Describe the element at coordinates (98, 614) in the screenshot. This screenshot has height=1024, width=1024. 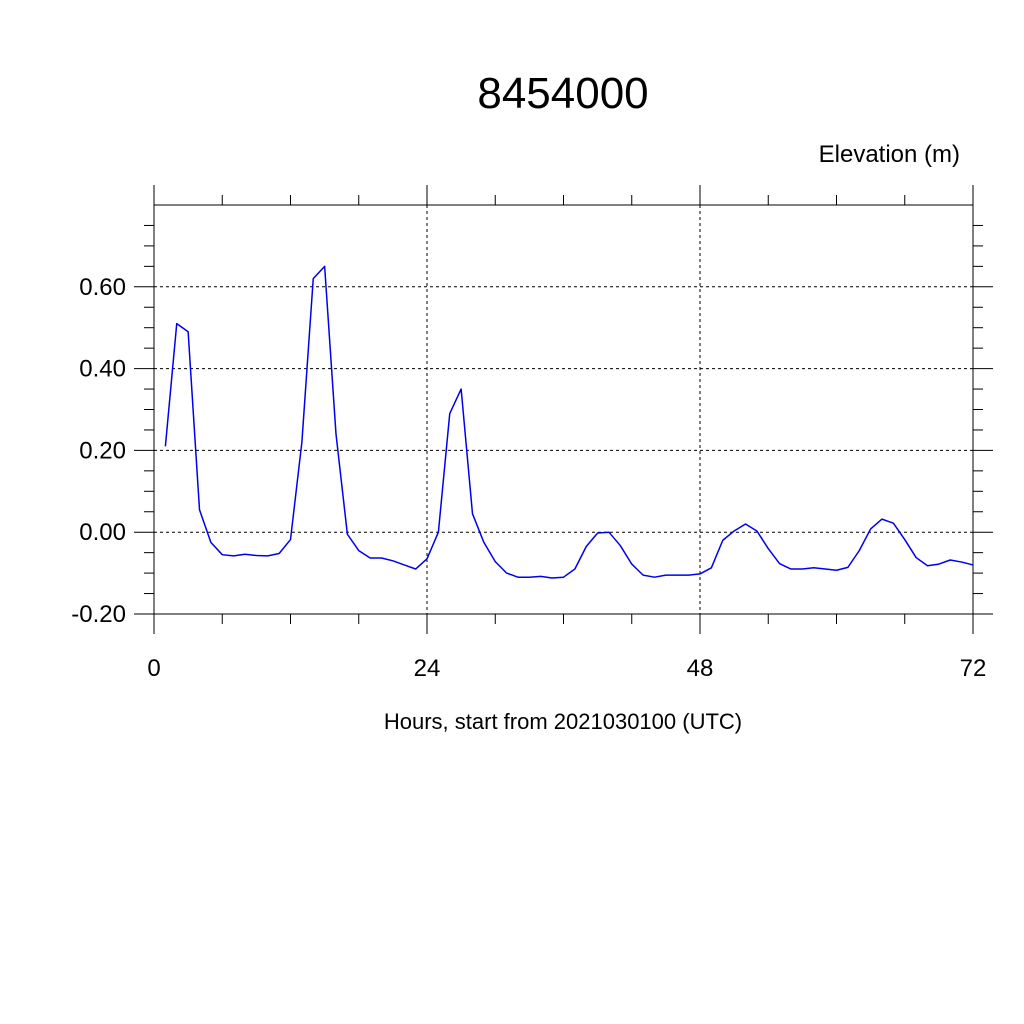
I see `y-tick-label: -0.20` at that location.